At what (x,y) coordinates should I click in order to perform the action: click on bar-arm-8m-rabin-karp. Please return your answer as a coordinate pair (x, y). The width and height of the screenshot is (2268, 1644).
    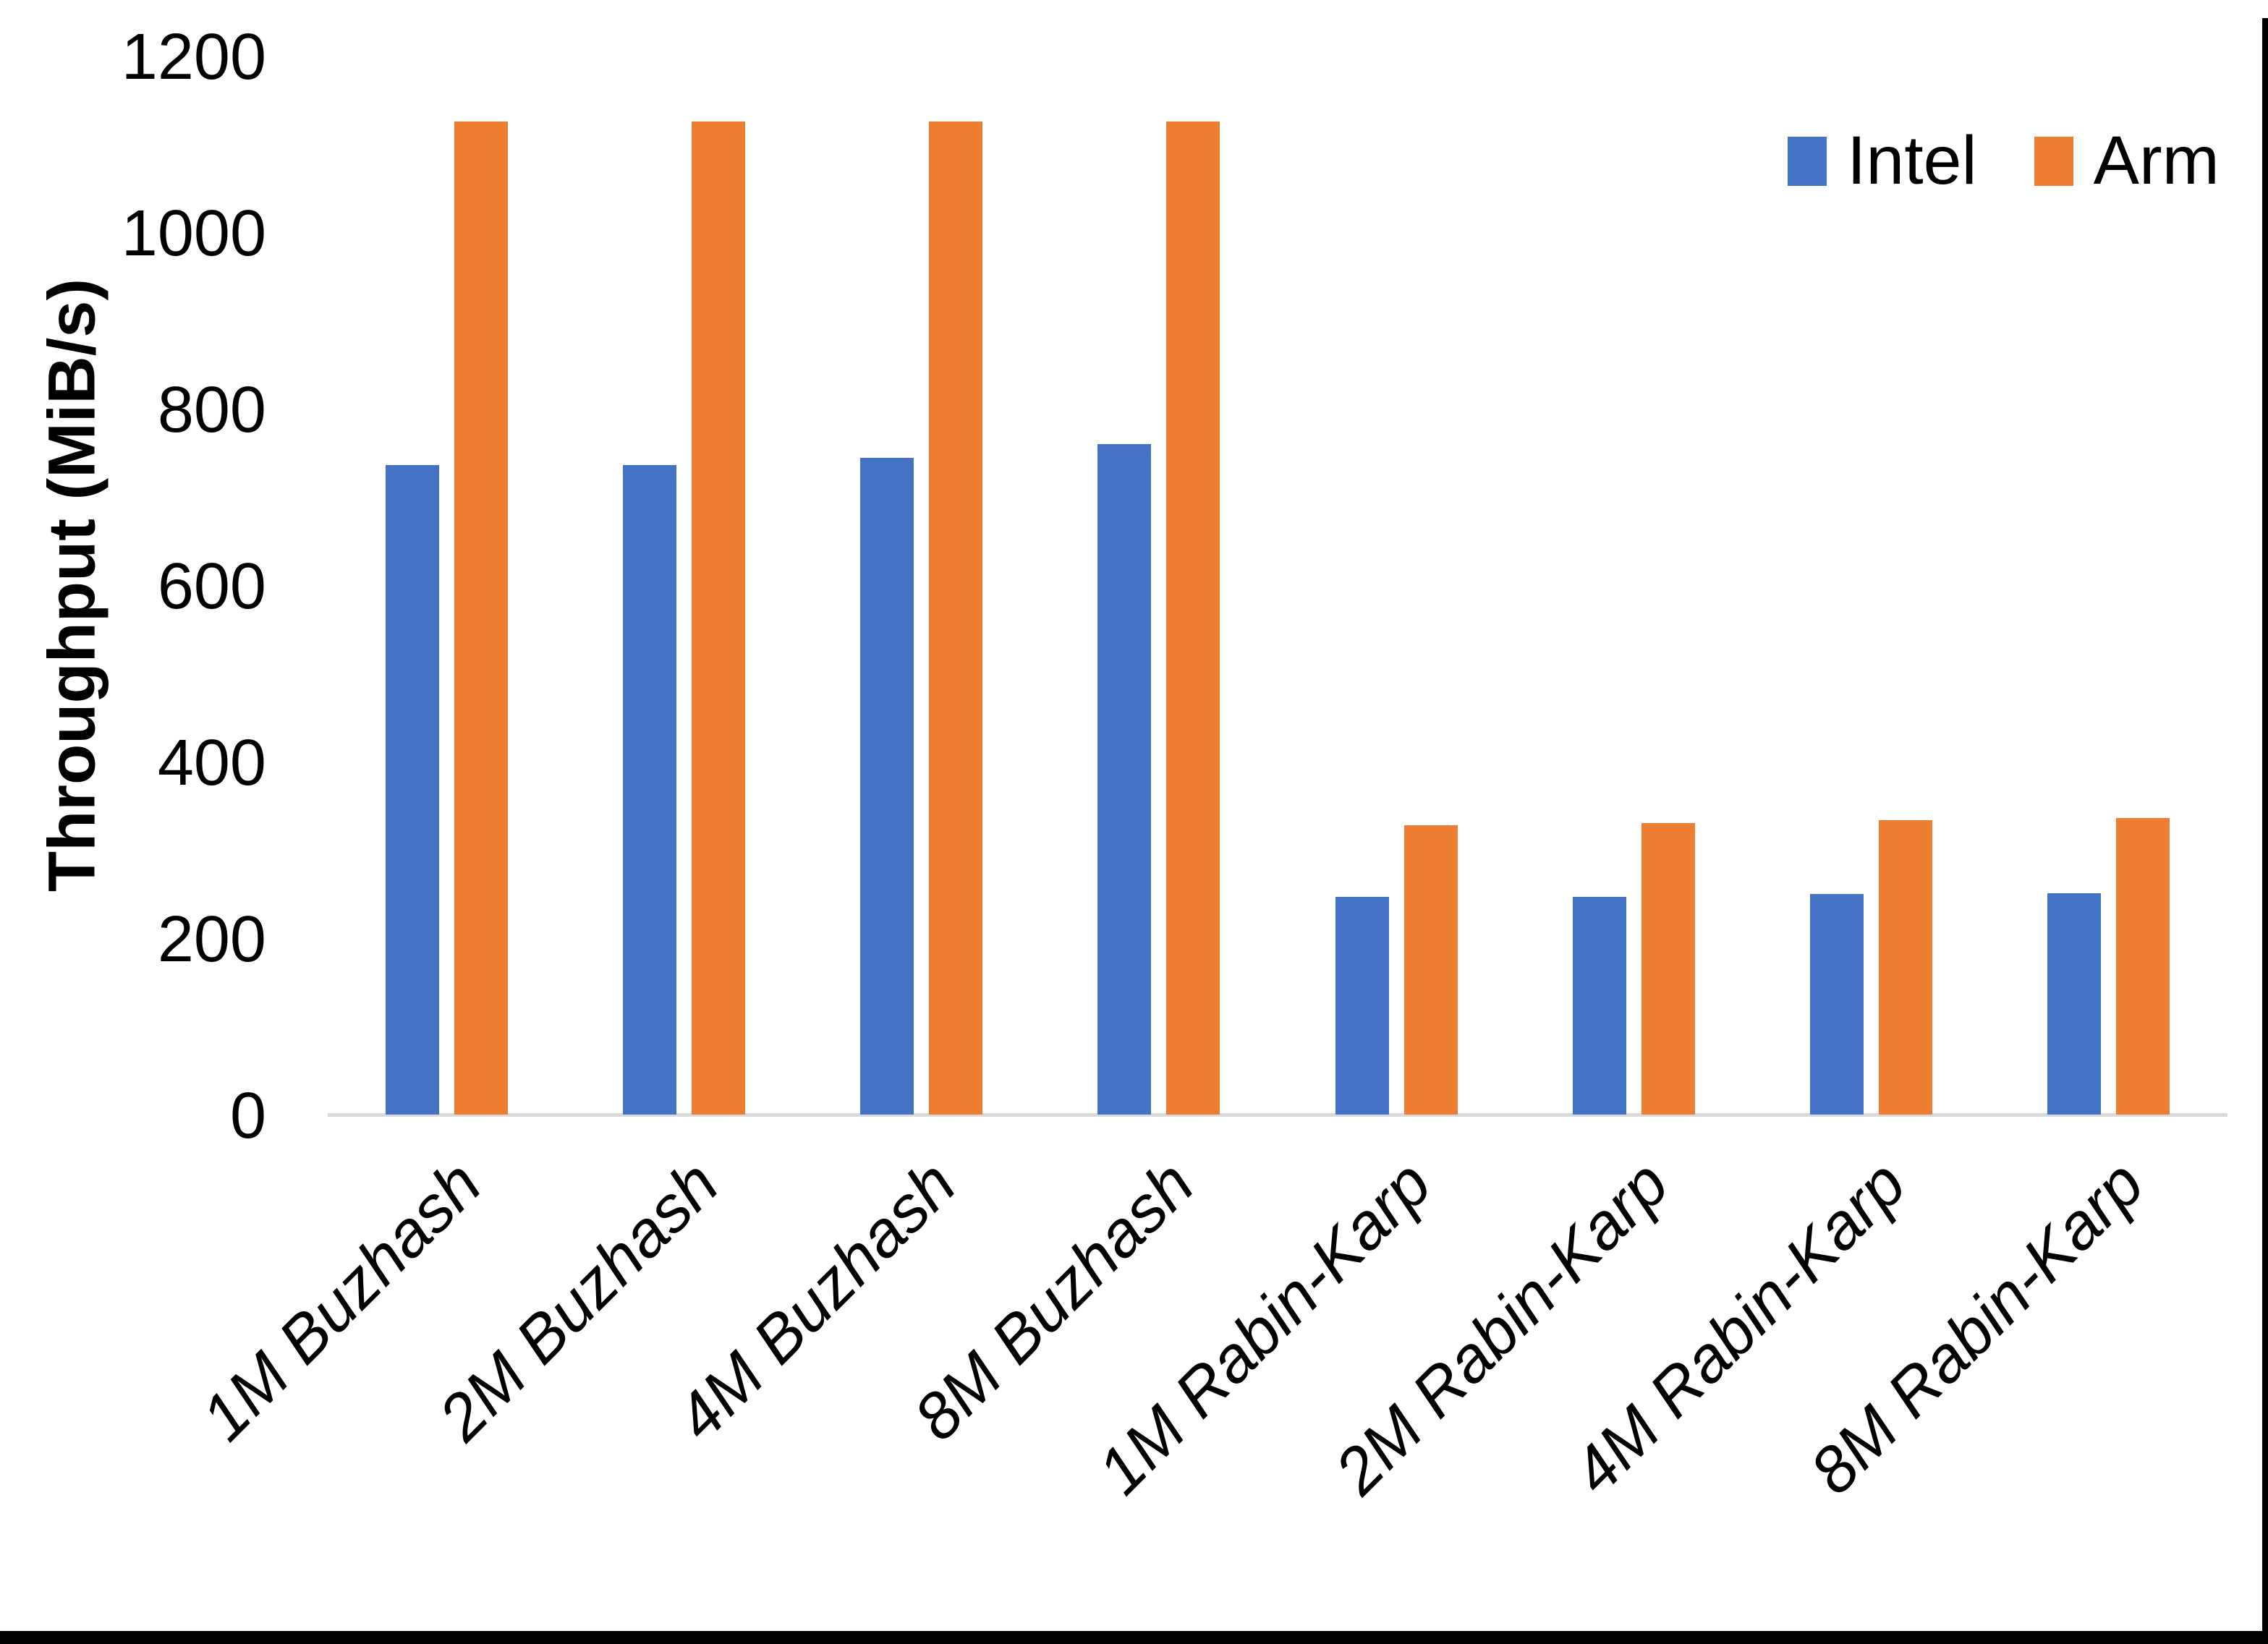
    Looking at the image, I should click on (2143, 966).